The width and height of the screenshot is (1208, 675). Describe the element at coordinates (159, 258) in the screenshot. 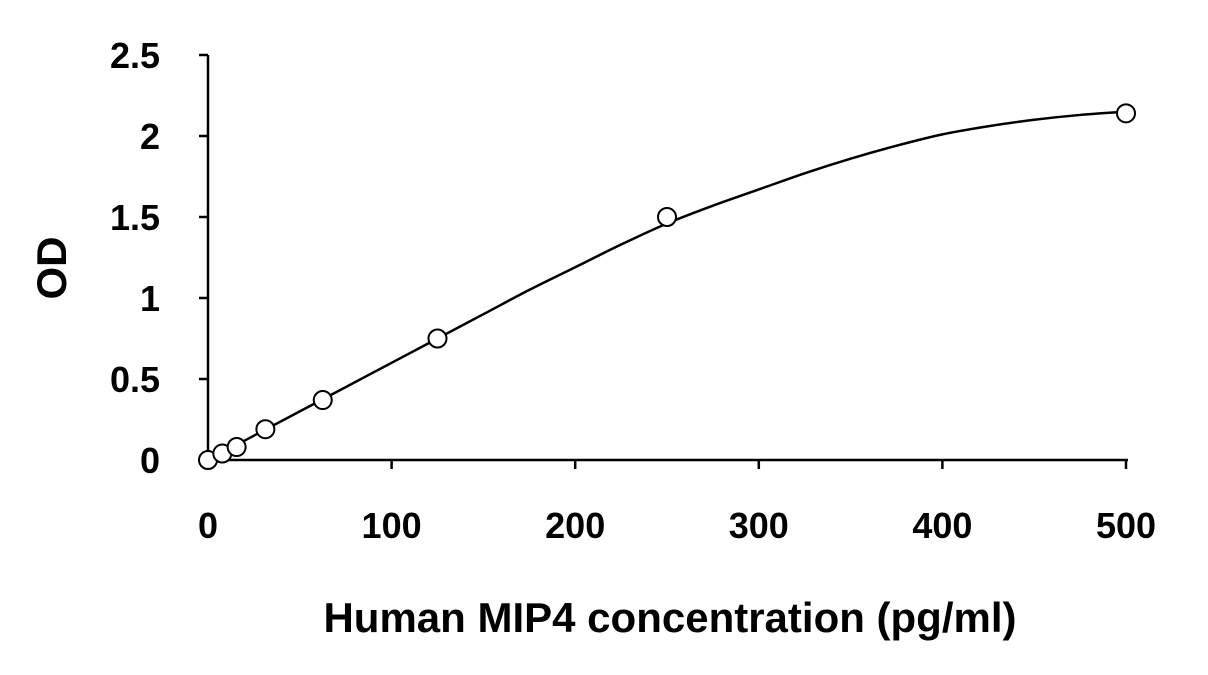

I see `y-axis-ticks: 0 0.5 1 1.5 2 2.5` at that location.